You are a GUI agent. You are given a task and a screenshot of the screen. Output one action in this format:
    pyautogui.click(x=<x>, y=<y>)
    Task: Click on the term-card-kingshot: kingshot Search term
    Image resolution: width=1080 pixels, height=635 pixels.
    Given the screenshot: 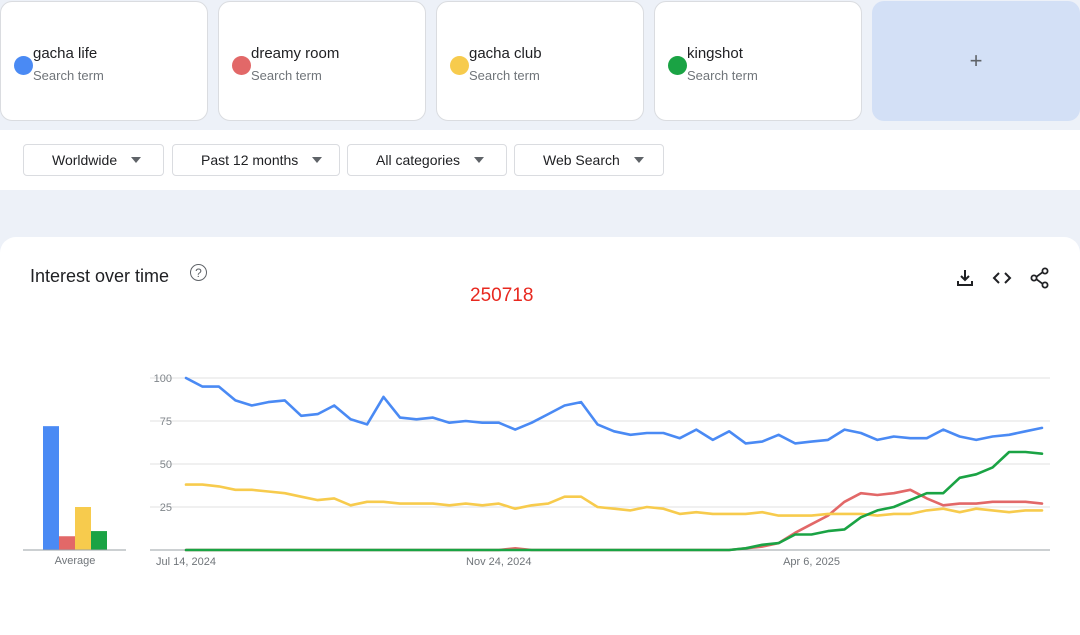 What is the action you would take?
    pyautogui.click(x=758, y=61)
    